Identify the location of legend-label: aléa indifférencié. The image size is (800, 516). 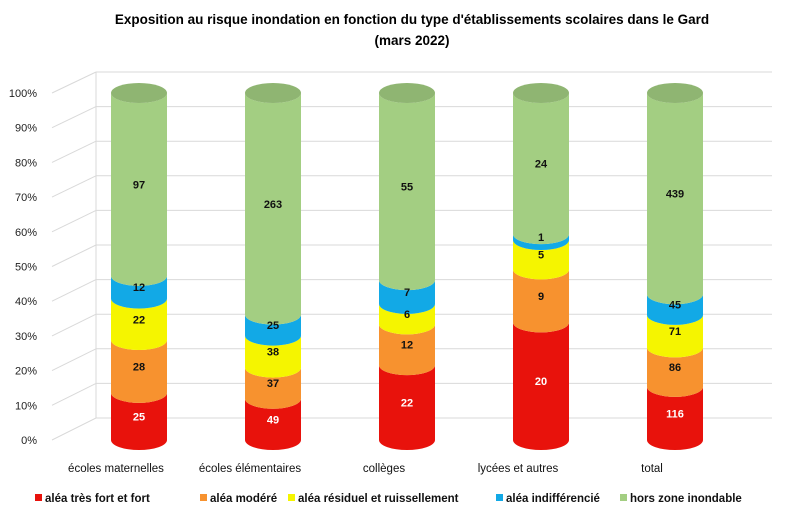
(553, 499).